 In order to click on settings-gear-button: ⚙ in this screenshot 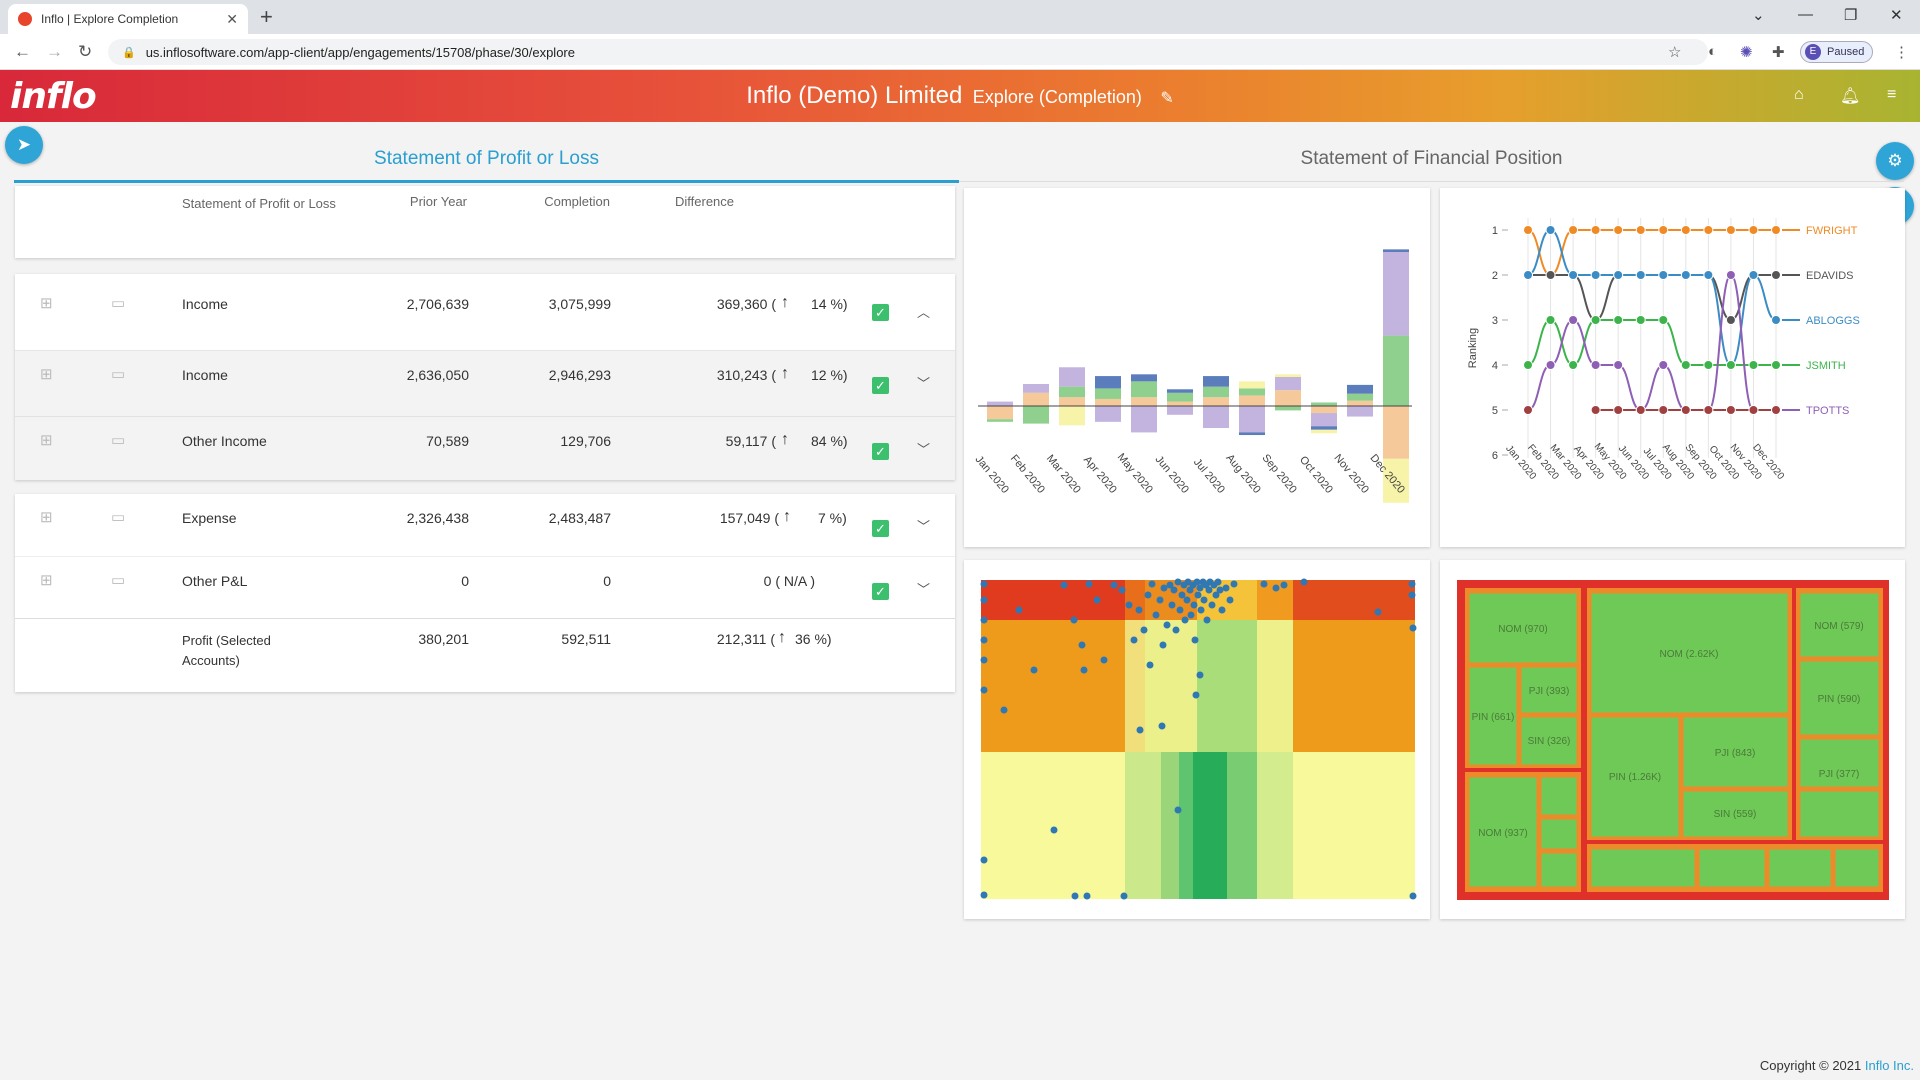, I will do `click(1895, 161)`.